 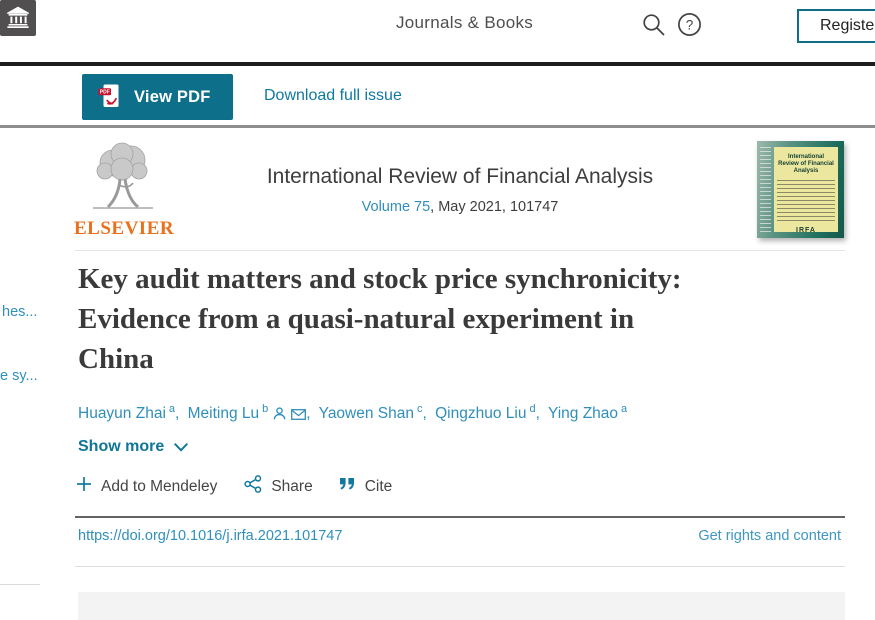 I want to click on sidebar-bottom-divider, so click(x=20, y=584).